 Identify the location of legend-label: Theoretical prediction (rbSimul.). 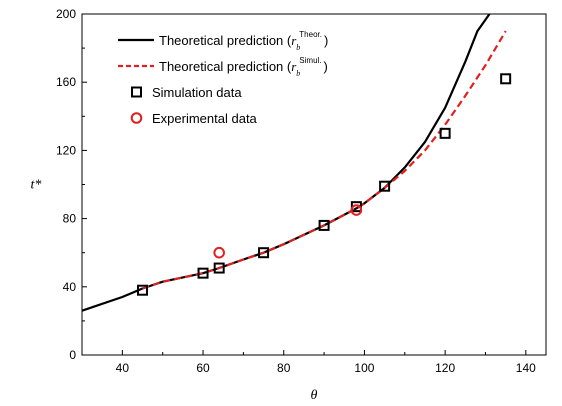
(243, 67).